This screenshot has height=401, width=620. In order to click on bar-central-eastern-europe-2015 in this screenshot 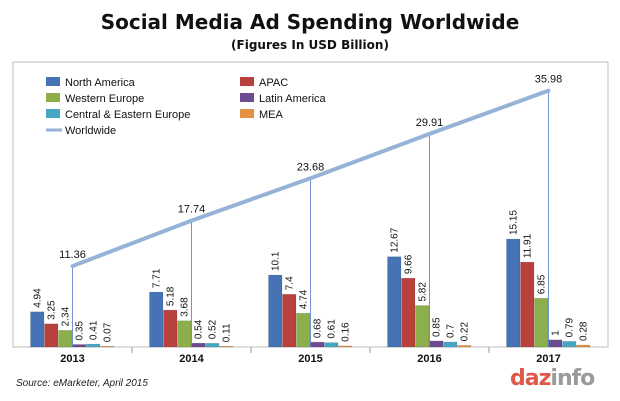, I will do `click(331, 345)`.